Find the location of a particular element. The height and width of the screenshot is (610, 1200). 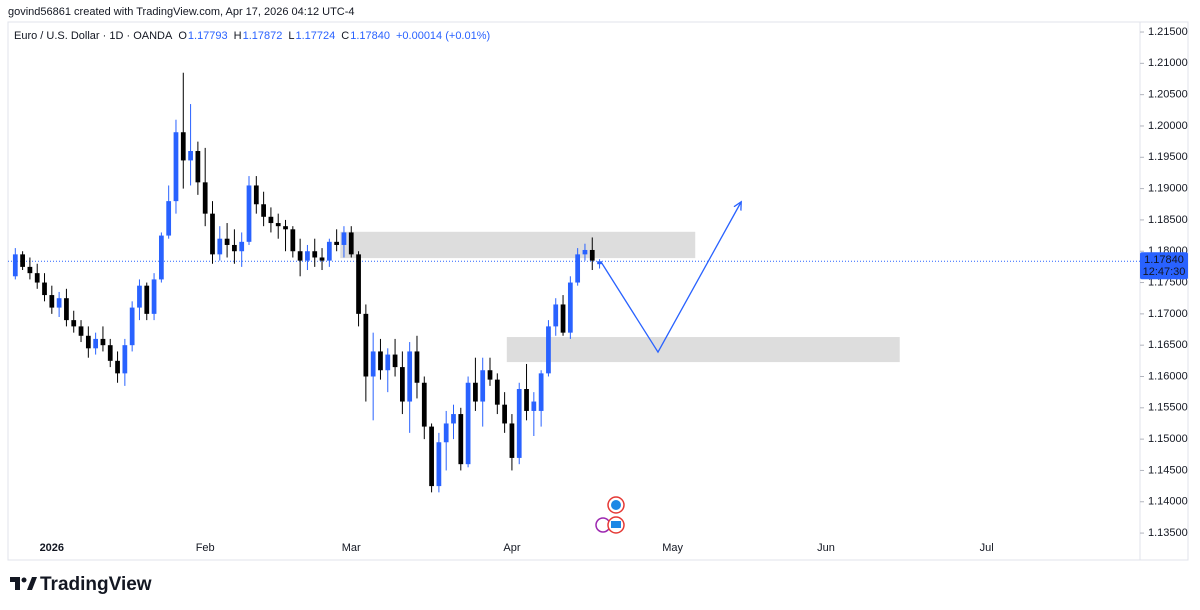

y-tick-label: 1.17500 is located at coordinates (1168, 282).